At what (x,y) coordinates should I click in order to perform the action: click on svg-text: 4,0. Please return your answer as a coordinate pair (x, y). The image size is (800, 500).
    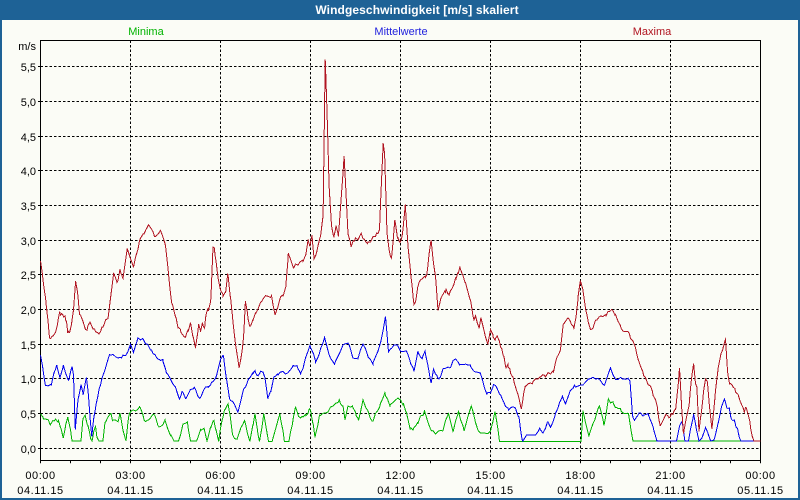
    Looking at the image, I should click on (28, 172).